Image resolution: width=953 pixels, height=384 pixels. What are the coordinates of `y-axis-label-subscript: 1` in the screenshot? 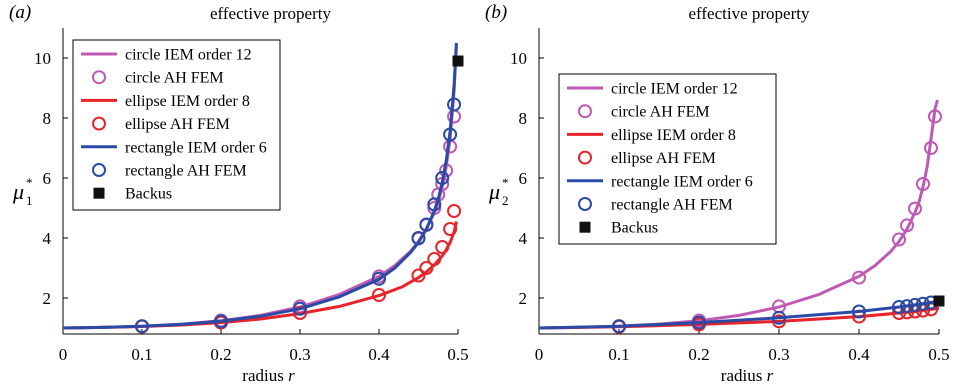 It's located at (29, 200).